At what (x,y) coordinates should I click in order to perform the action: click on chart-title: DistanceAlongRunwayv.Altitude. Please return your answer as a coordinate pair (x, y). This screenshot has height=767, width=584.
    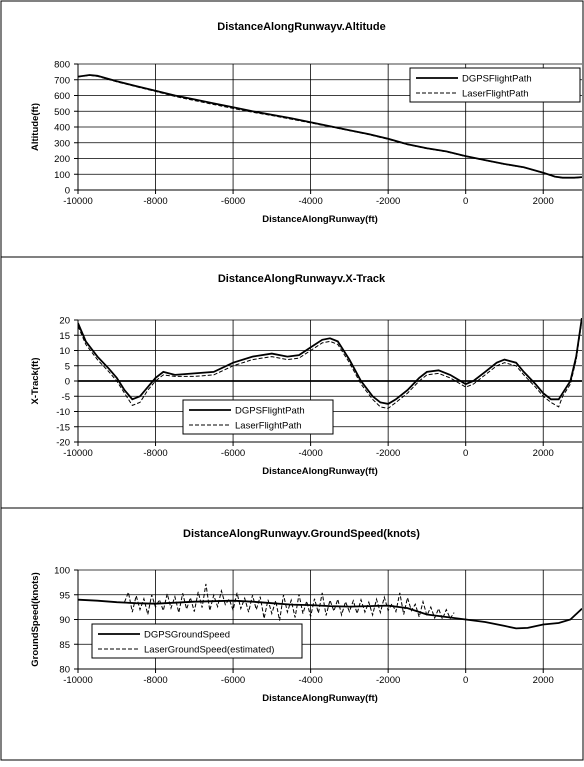
    Looking at the image, I should click on (301, 27).